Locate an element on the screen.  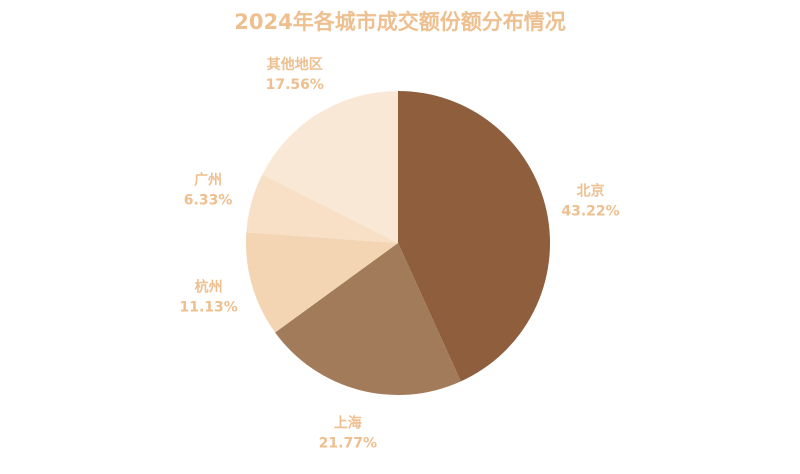
slice-value-label: 6.33% is located at coordinates (208, 201).